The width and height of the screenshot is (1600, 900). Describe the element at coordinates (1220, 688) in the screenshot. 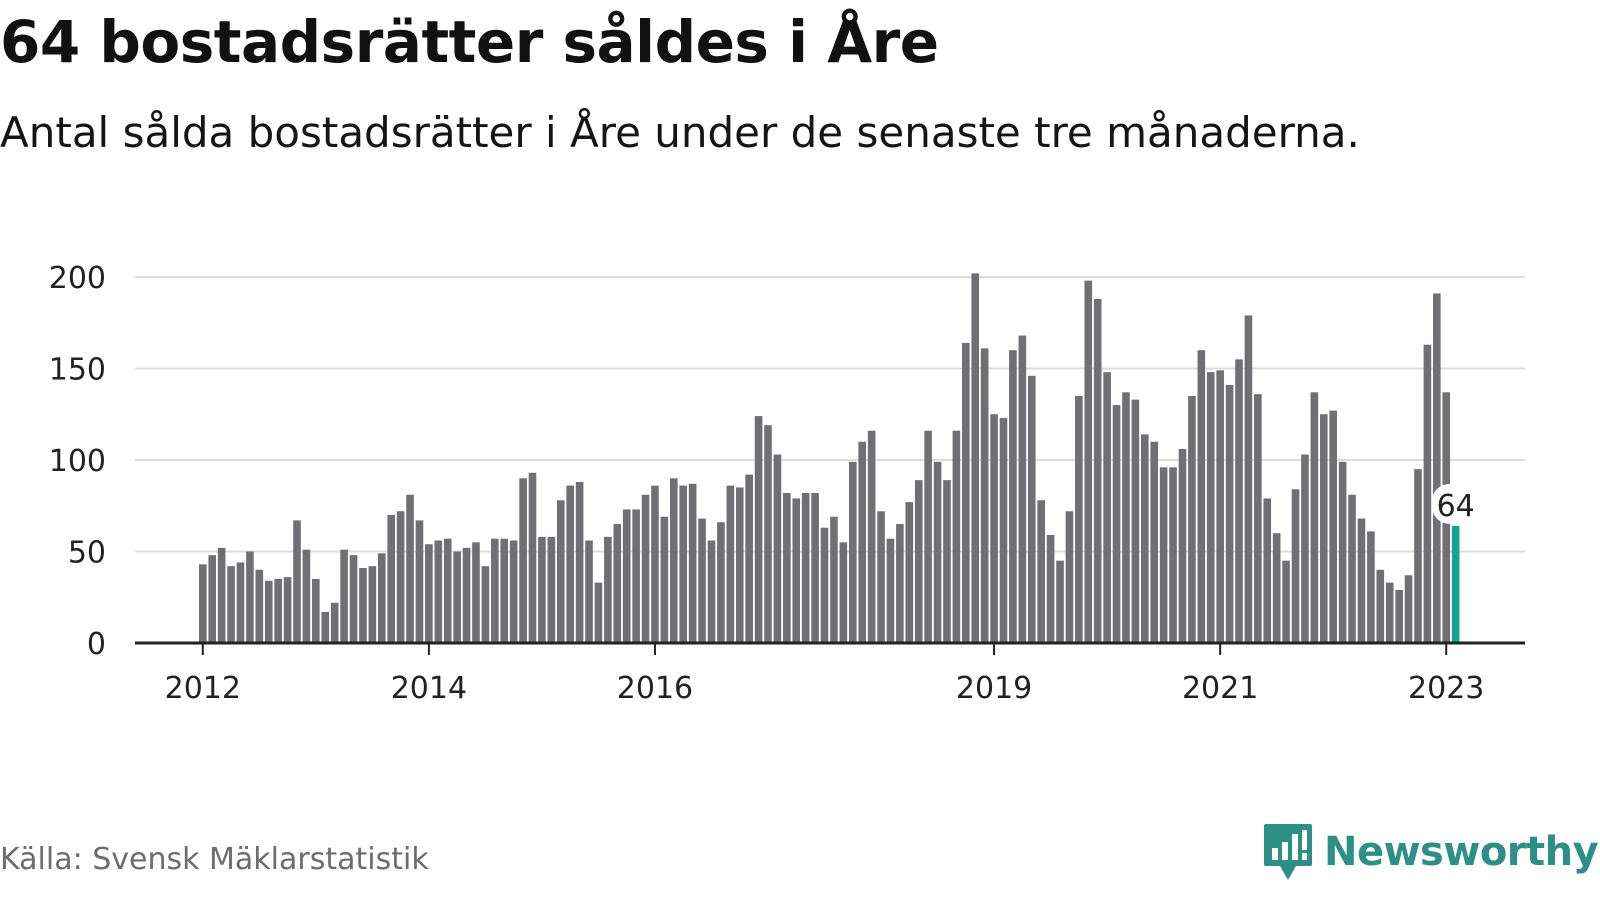

I see `x-tick-label: 2021` at that location.